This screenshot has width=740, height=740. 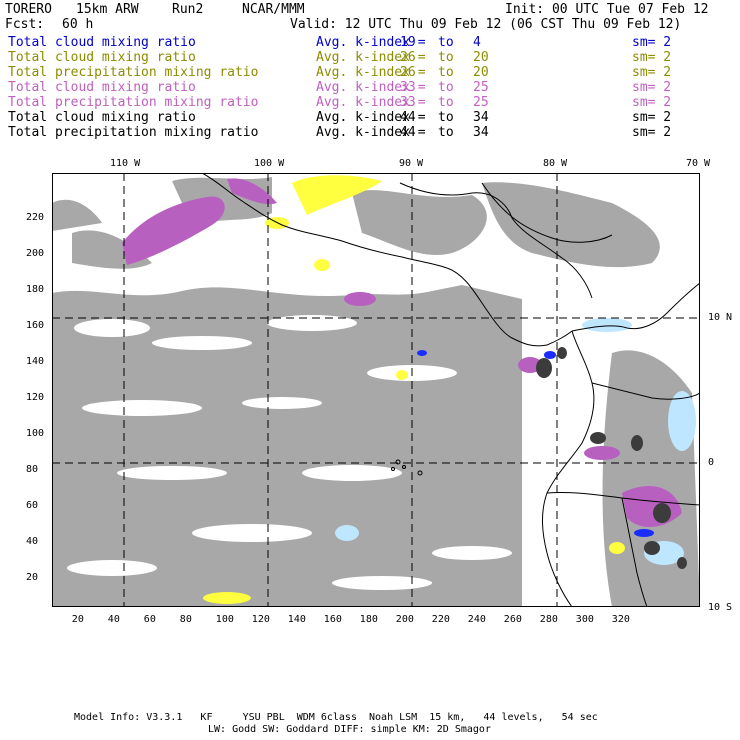 I want to click on x-tick-label: 200, so click(x=404, y=619).